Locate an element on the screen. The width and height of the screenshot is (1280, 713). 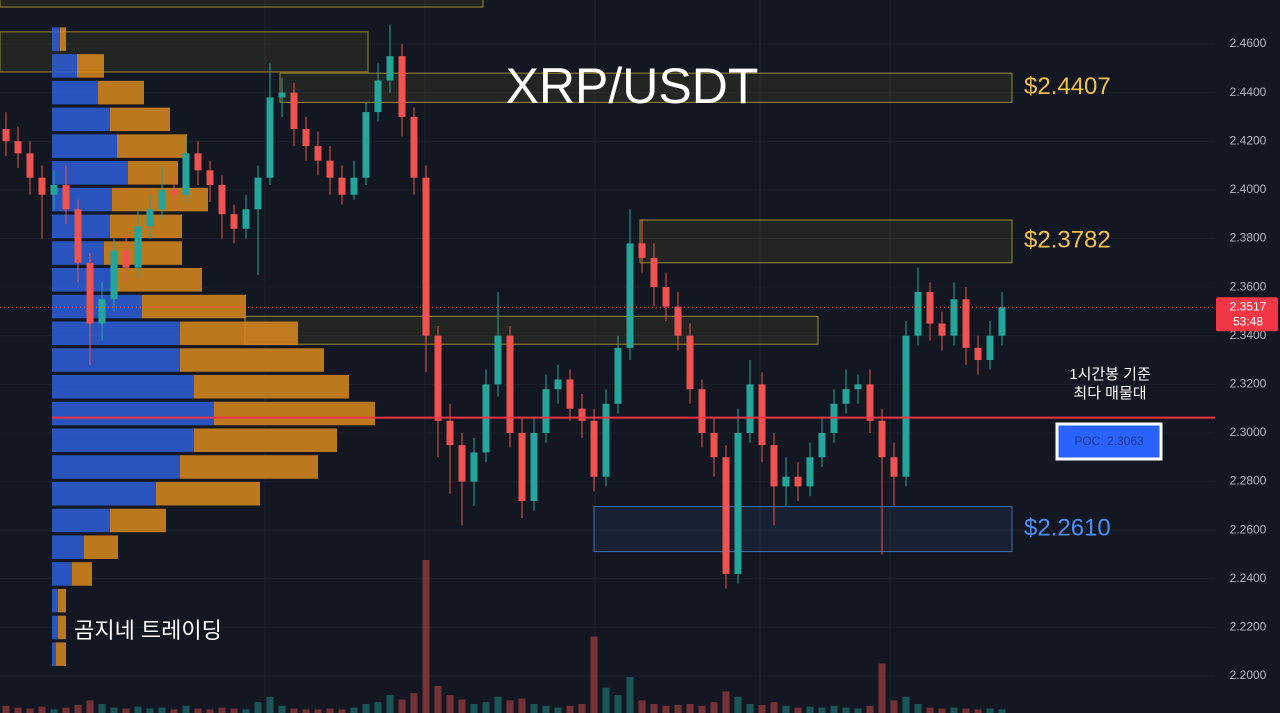
countdown-label: 53:48 is located at coordinates (1248, 321).